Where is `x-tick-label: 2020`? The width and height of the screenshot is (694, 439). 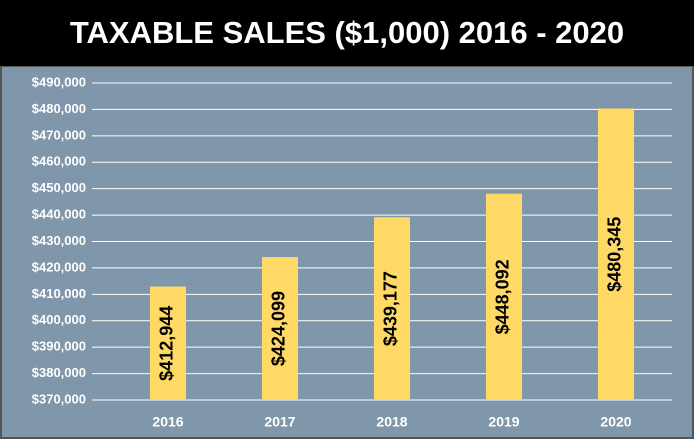 x-tick-label: 2020 is located at coordinates (615, 422).